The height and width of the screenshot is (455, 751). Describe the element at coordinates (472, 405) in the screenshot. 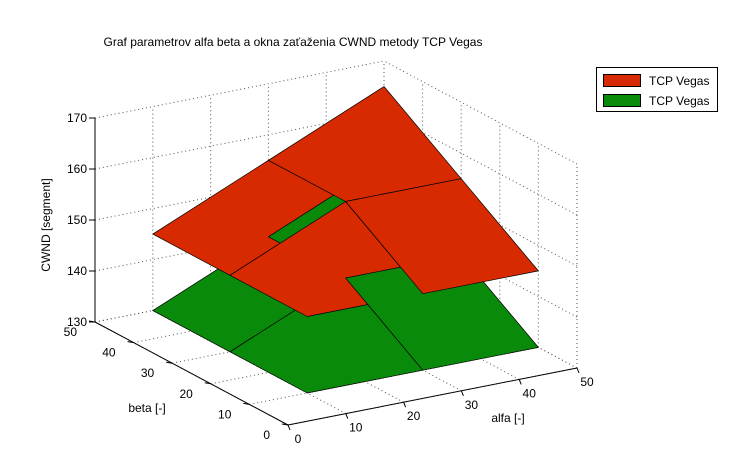

I see `x-tick-label: 30` at that location.